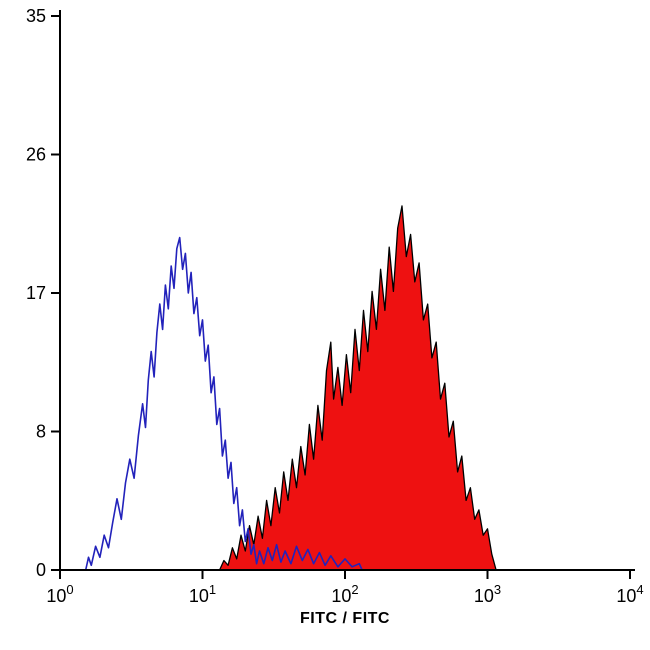  I want to click on x-tick-label: 10⁴, so click(629, 594).